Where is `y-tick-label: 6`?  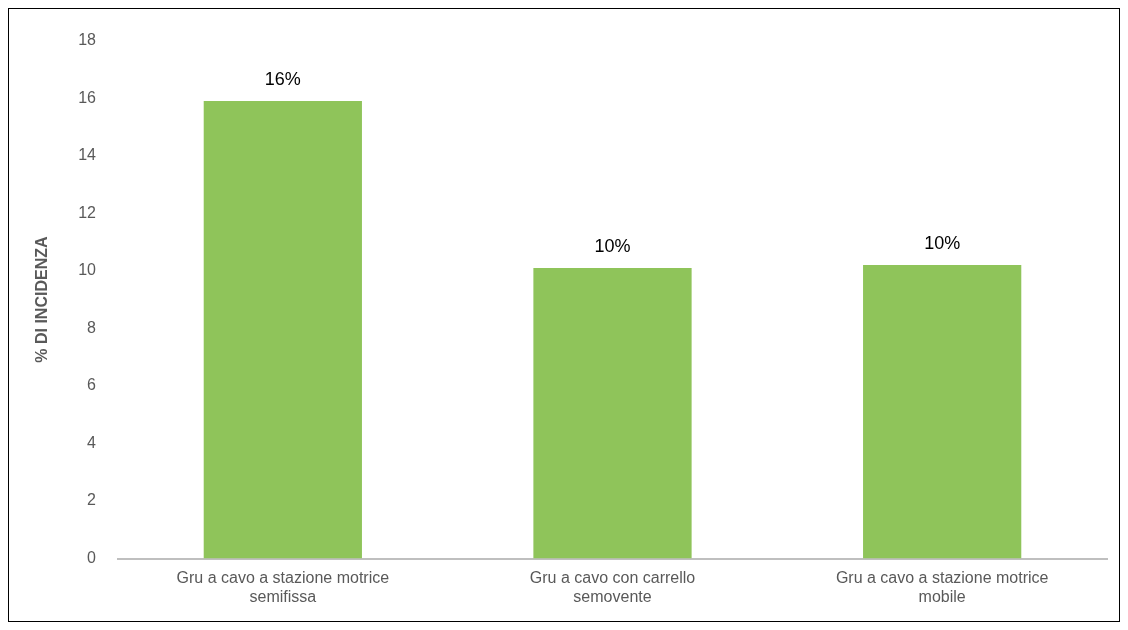 y-tick-label: 6 is located at coordinates (92, 385).